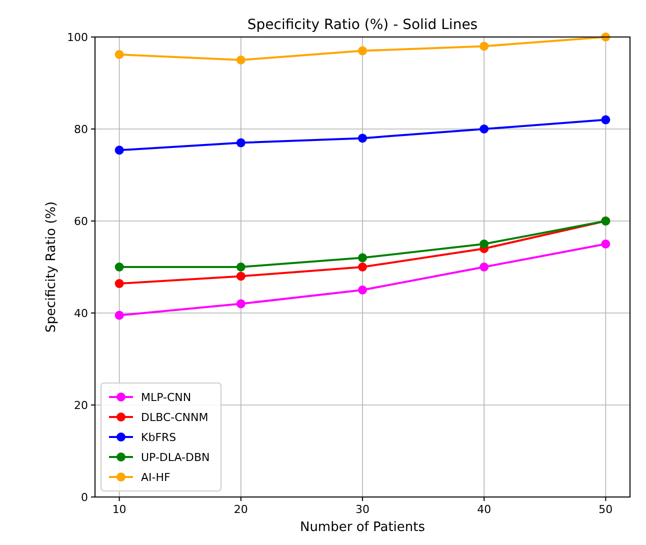  I want to click on y-axis-title: Specificity Ratio (%), so click(51, 267).